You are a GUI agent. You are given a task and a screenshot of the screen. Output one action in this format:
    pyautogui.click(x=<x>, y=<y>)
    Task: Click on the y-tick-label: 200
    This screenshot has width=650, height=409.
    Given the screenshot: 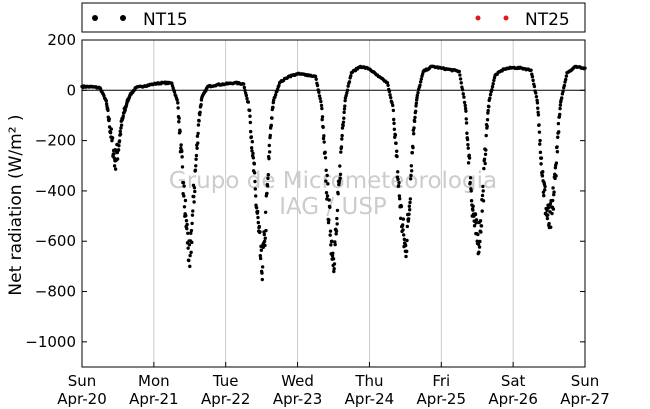 What is the action you would take?
    pyautogui.click(x=61, y=40)
    